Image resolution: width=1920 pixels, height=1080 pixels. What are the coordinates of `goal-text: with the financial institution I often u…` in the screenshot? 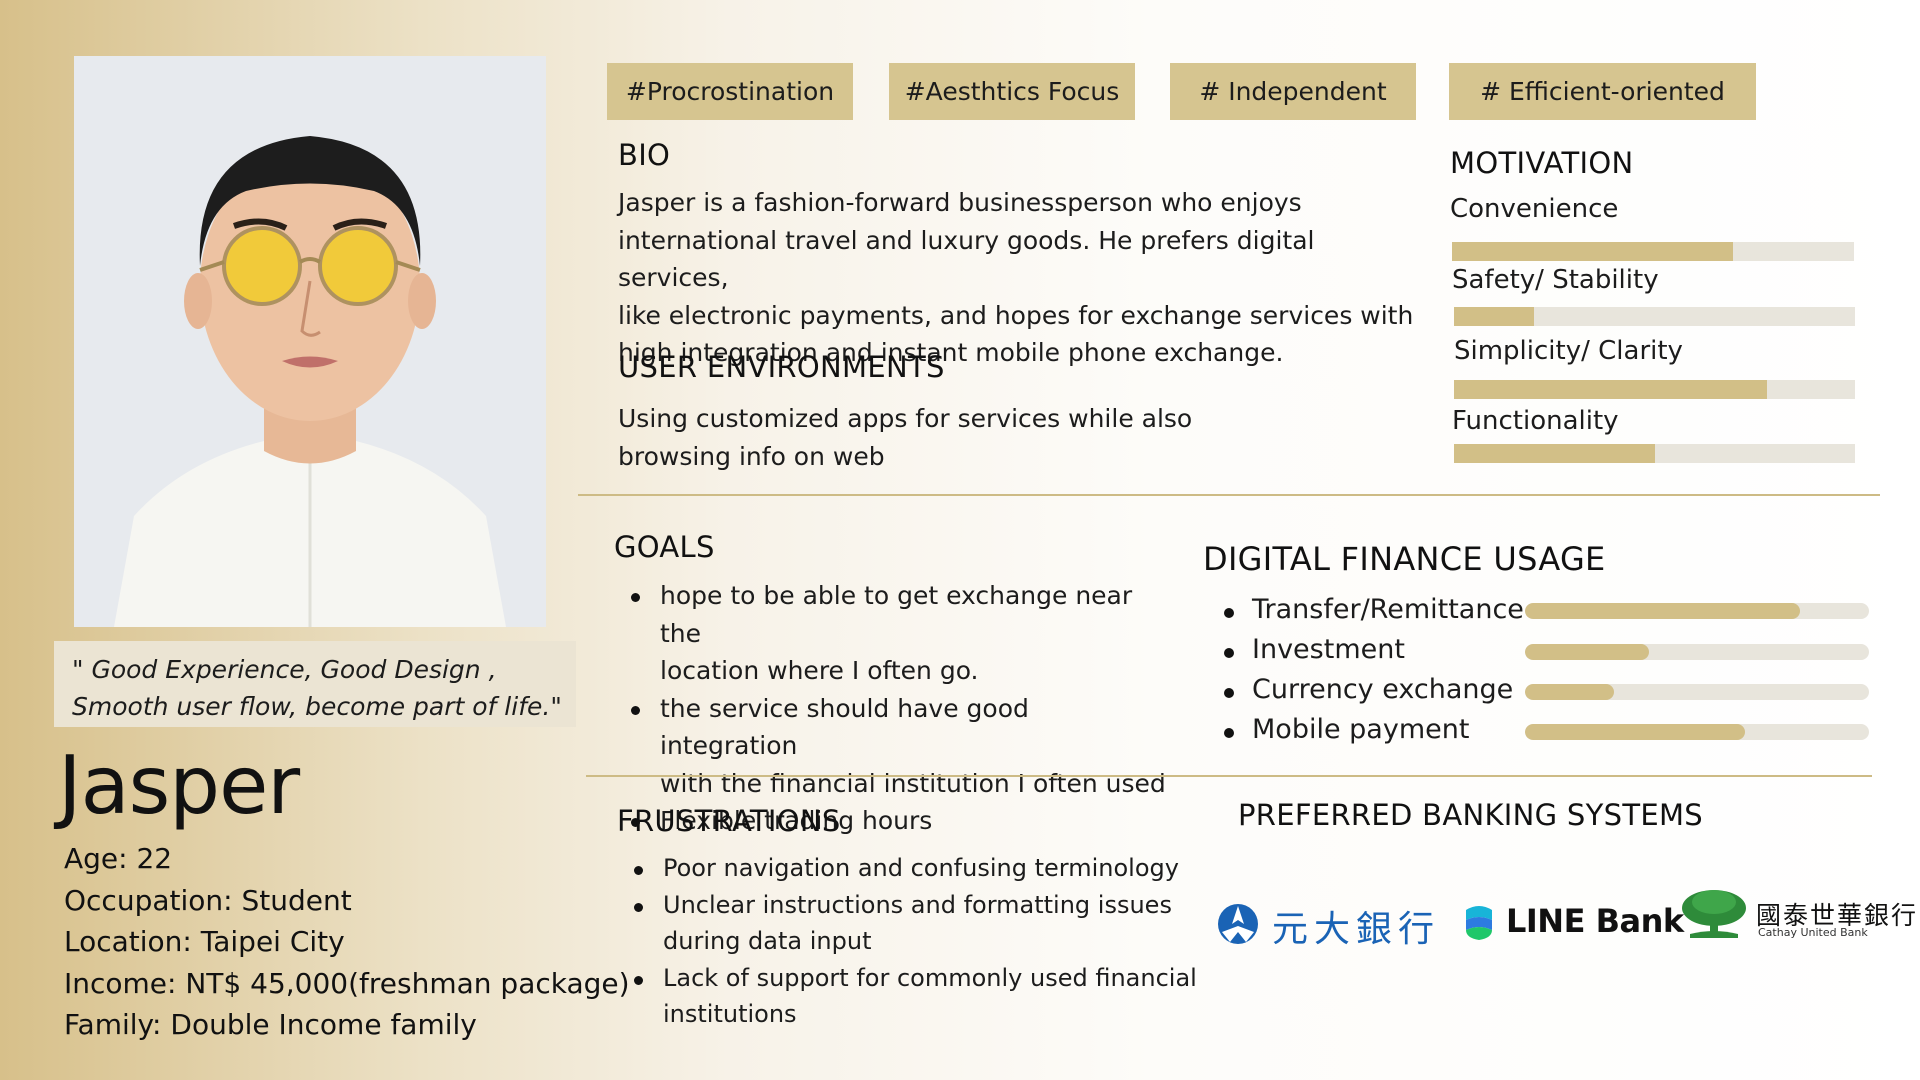 It's located at (913, 783).